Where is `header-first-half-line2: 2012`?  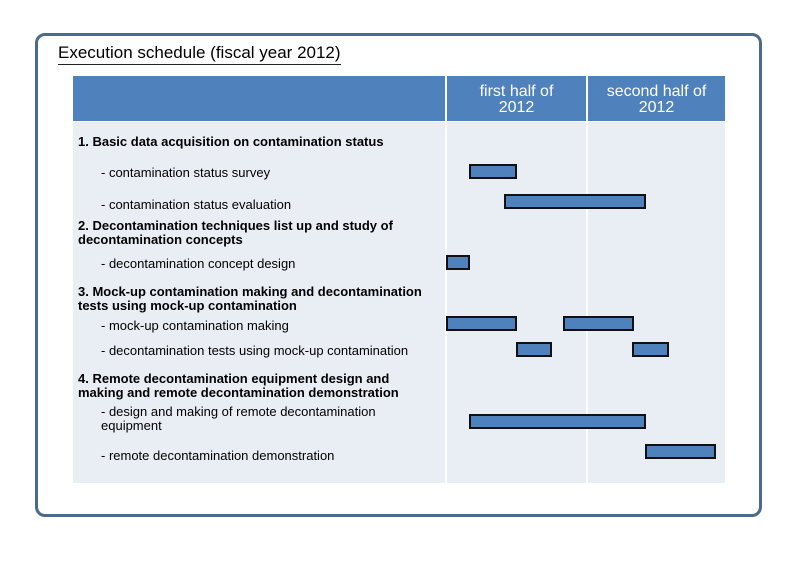
header-first-half-line2: 2012 is located at coordinates (516, 107).